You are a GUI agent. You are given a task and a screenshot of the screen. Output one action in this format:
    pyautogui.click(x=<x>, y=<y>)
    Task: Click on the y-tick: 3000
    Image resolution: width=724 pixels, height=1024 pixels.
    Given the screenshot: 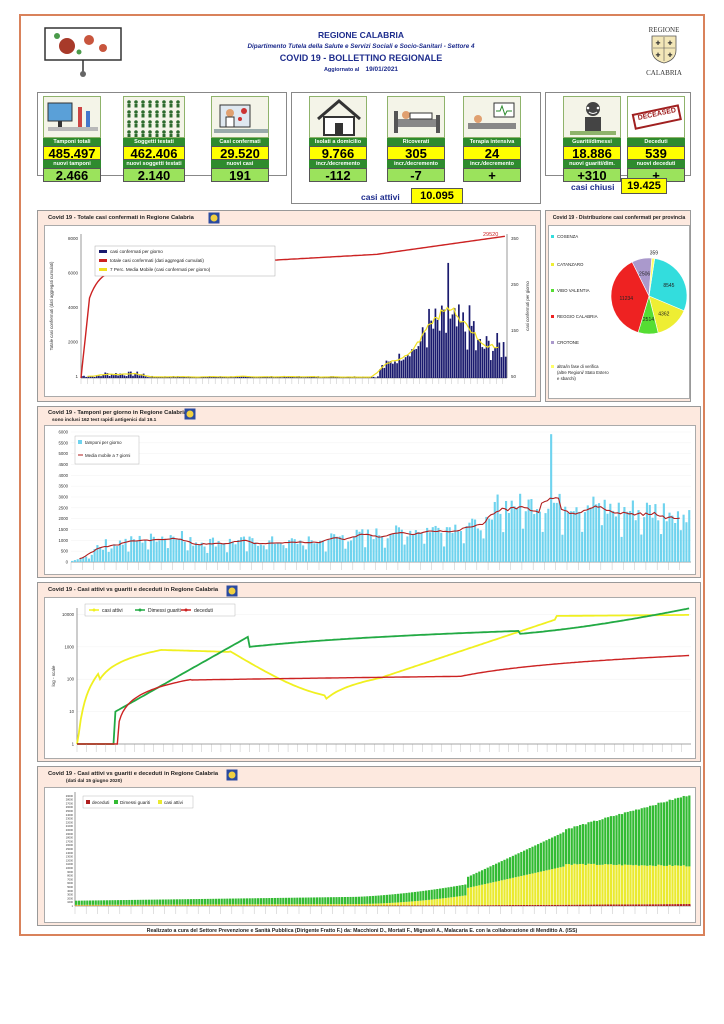 What is the action you would take?
    pyautogui.click(x=70, y=895)
    